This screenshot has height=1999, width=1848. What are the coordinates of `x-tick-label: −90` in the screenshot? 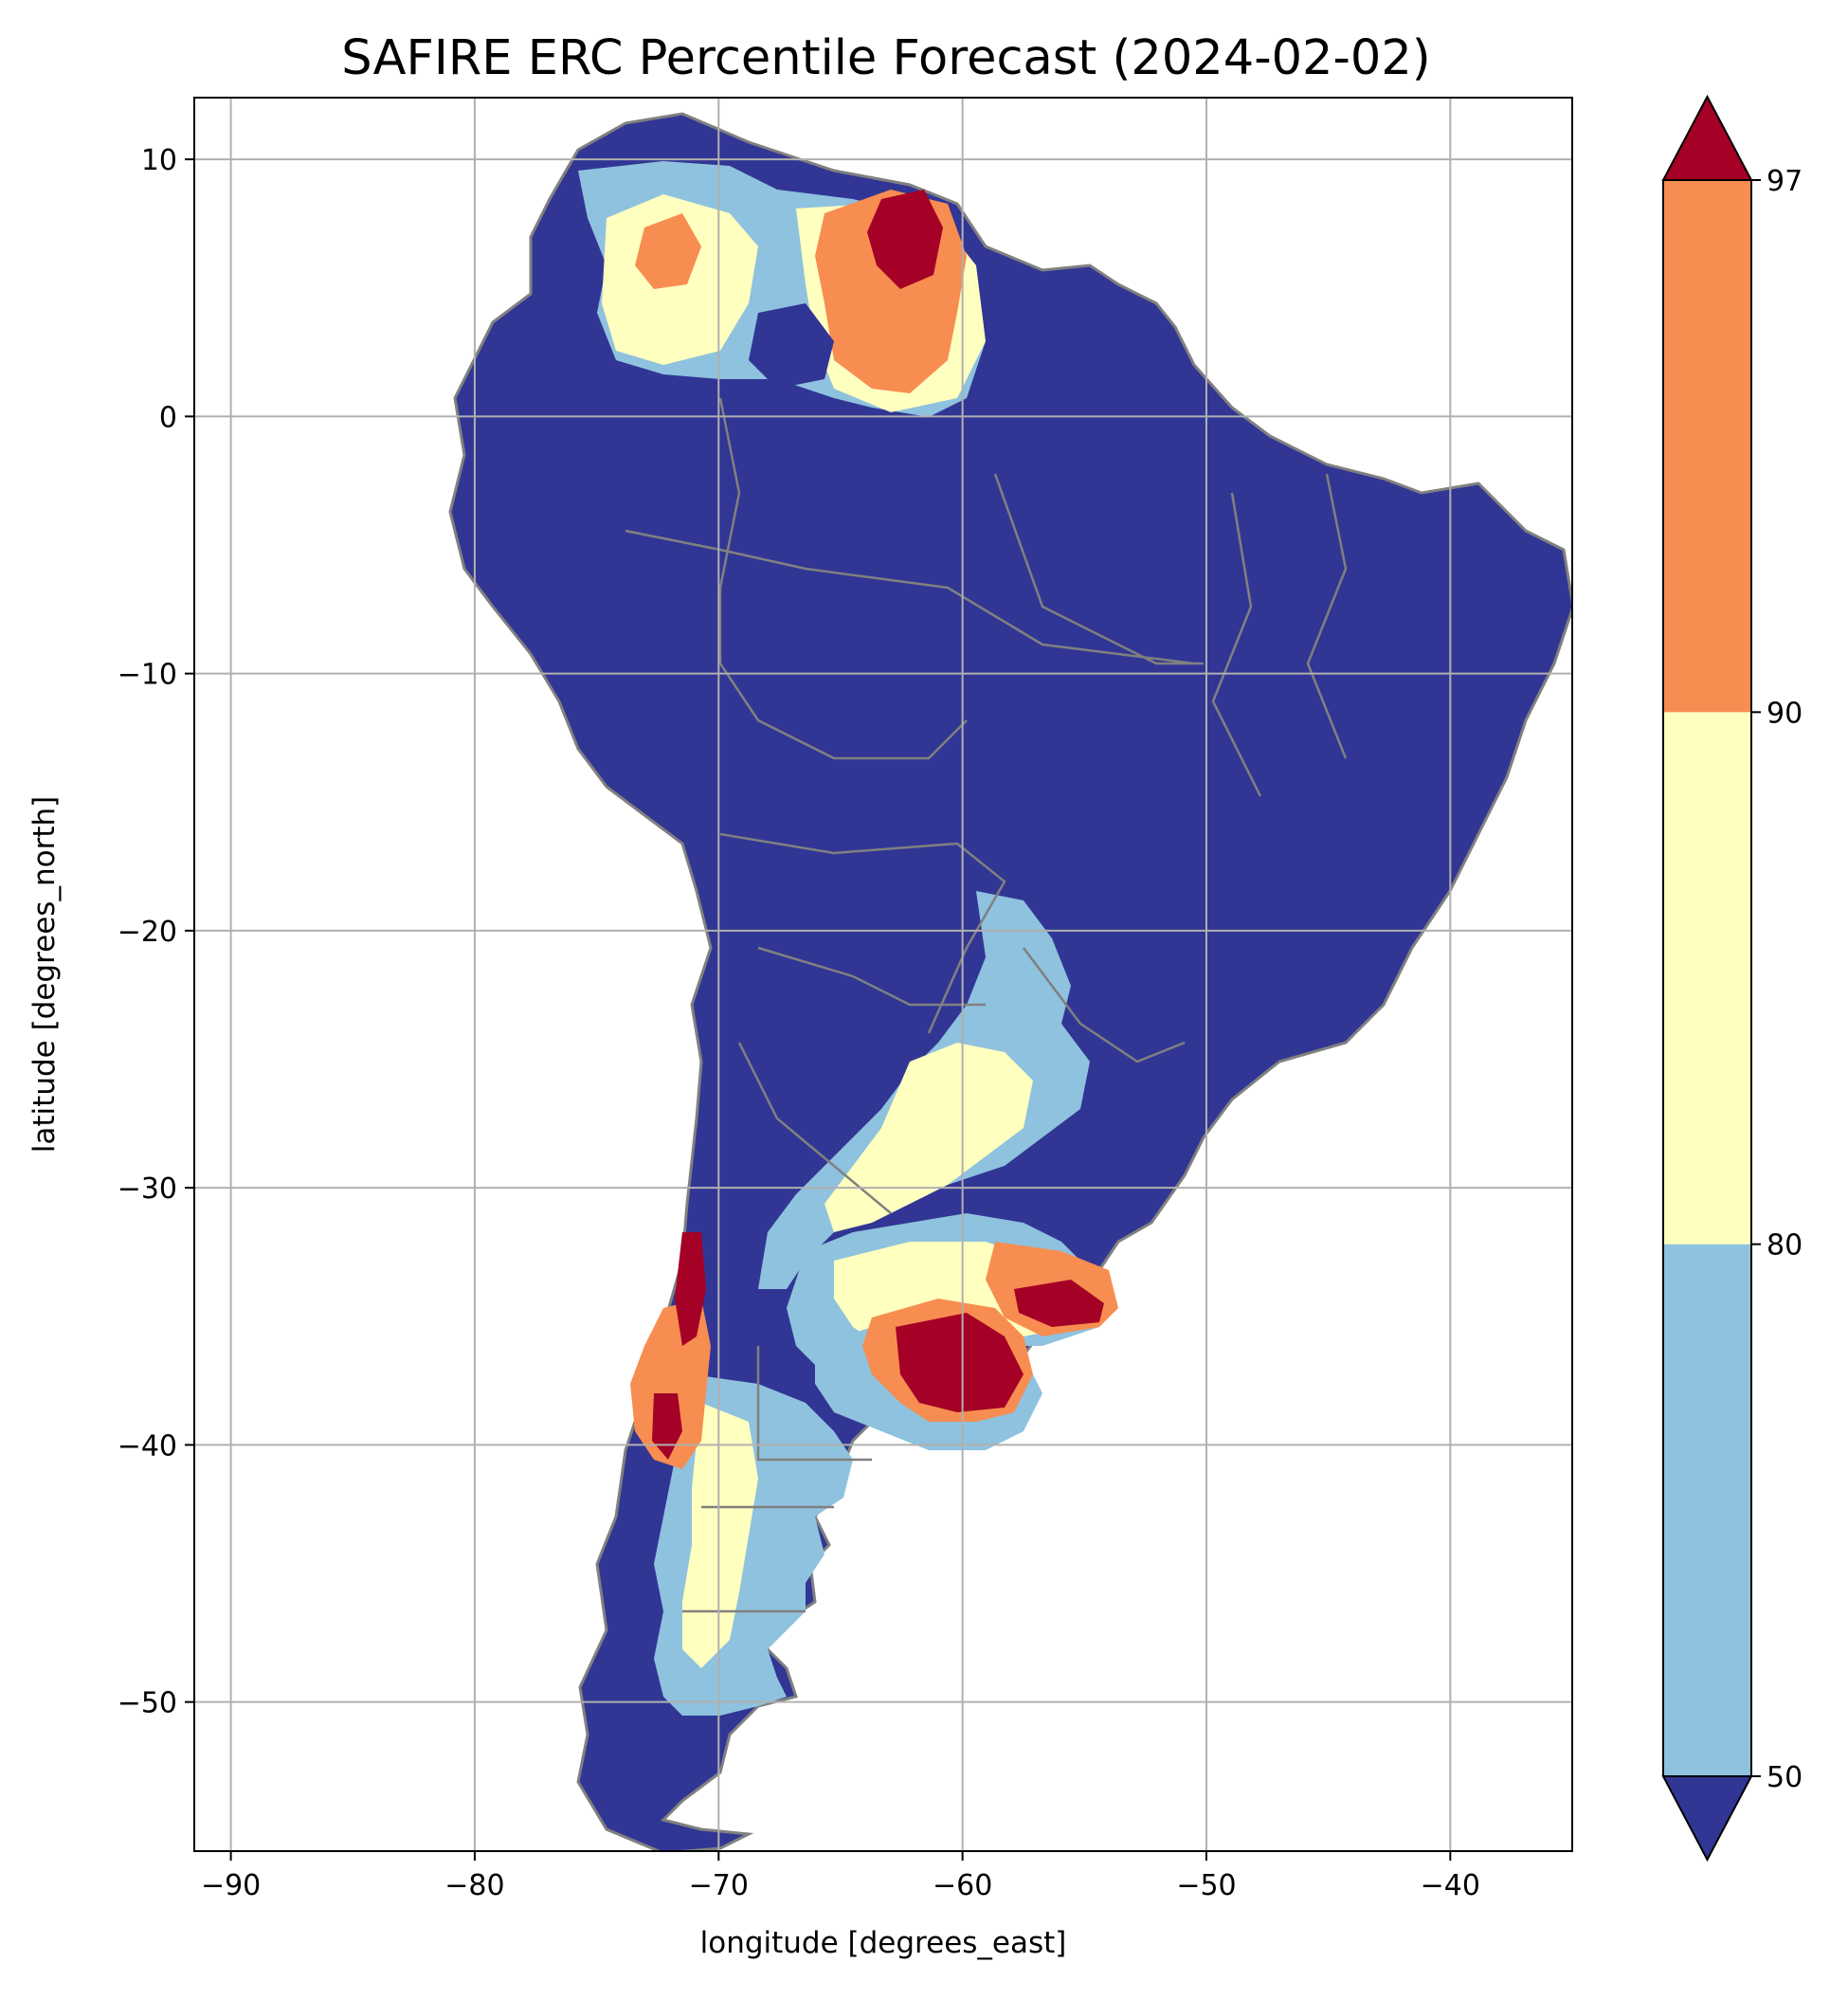 It's located at (231, 1886).